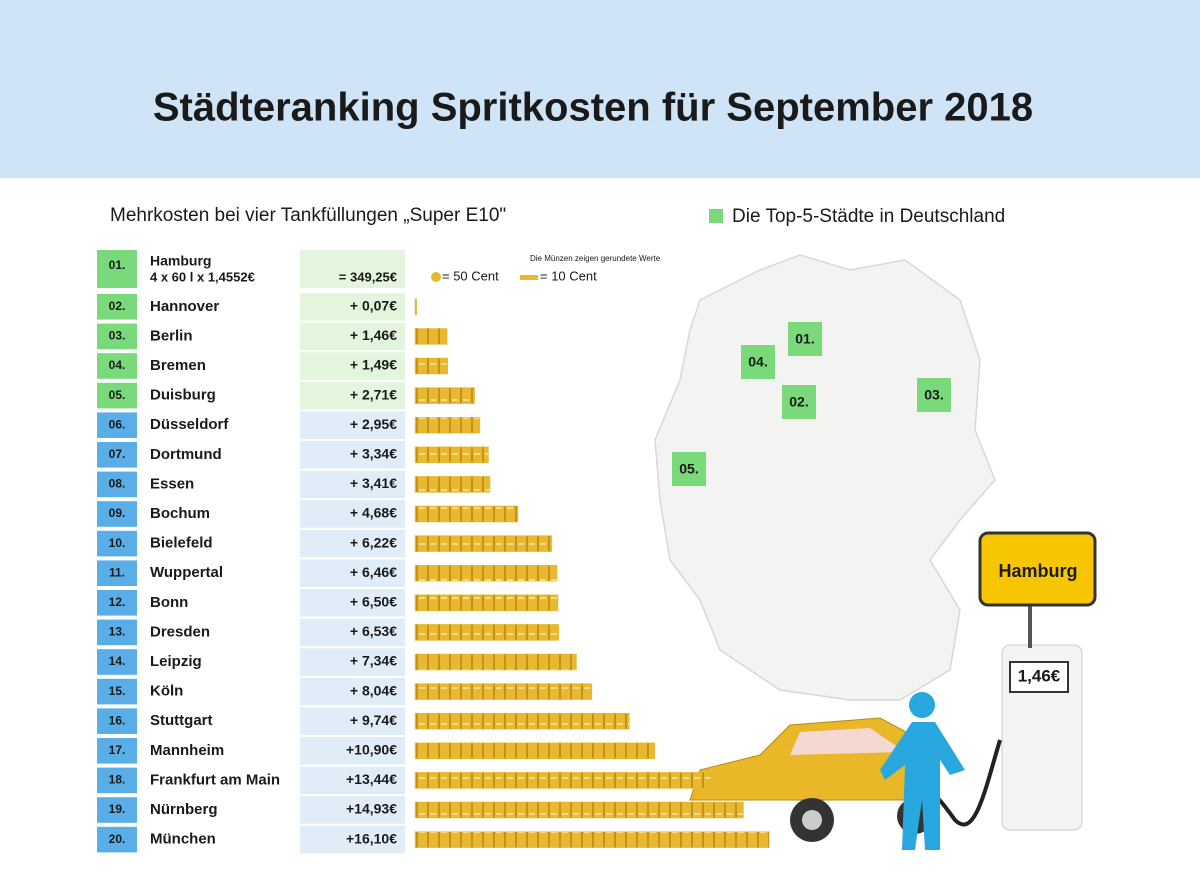  Describe the element at coordinates (373, 572) in the screenshot. I see `value-label: + 6,46€` at that location.